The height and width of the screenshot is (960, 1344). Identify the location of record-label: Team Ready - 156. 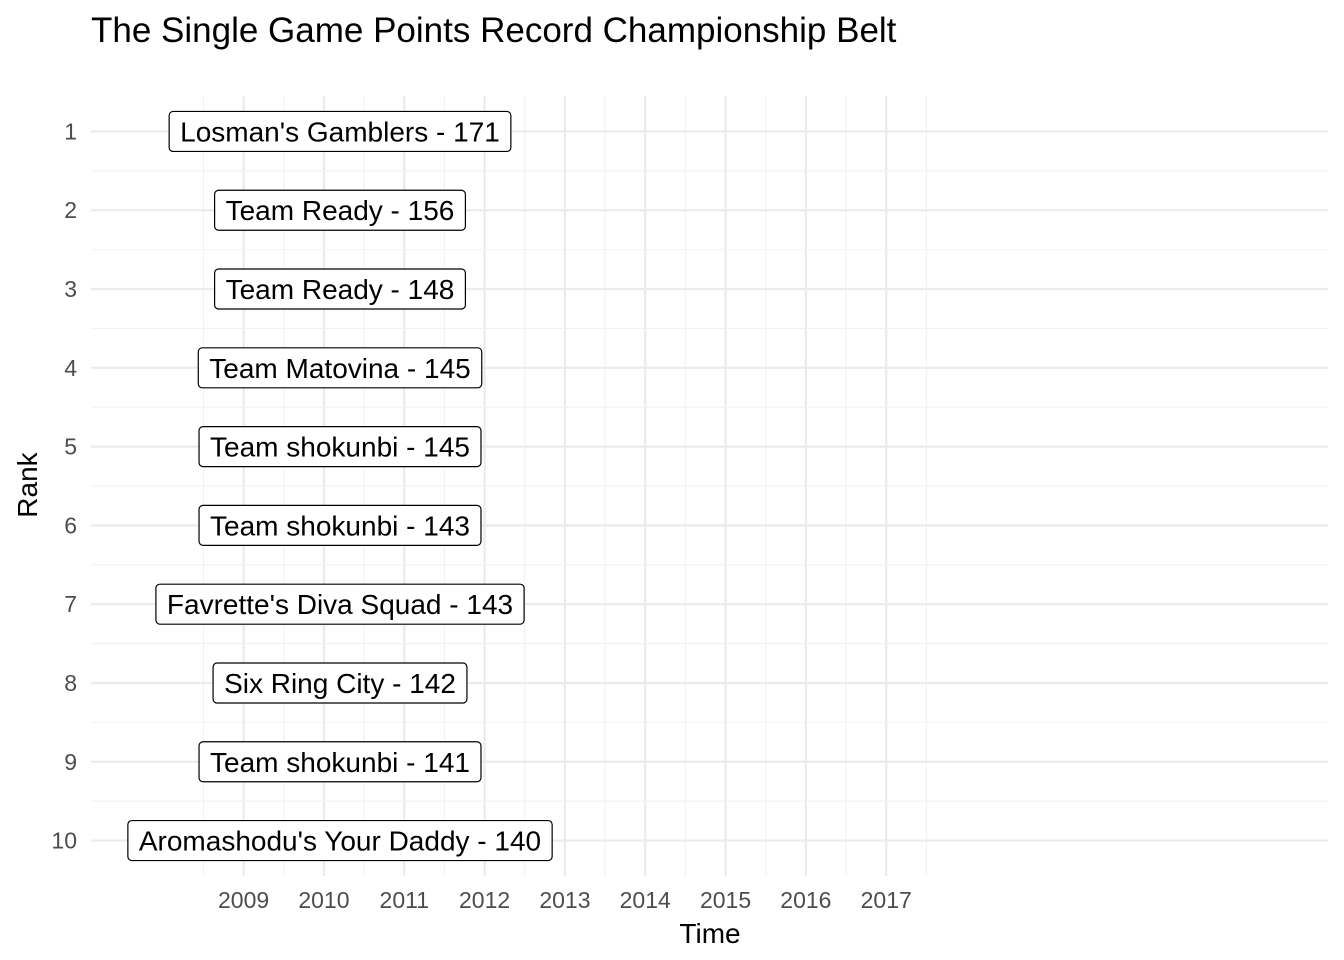
(340, 210).